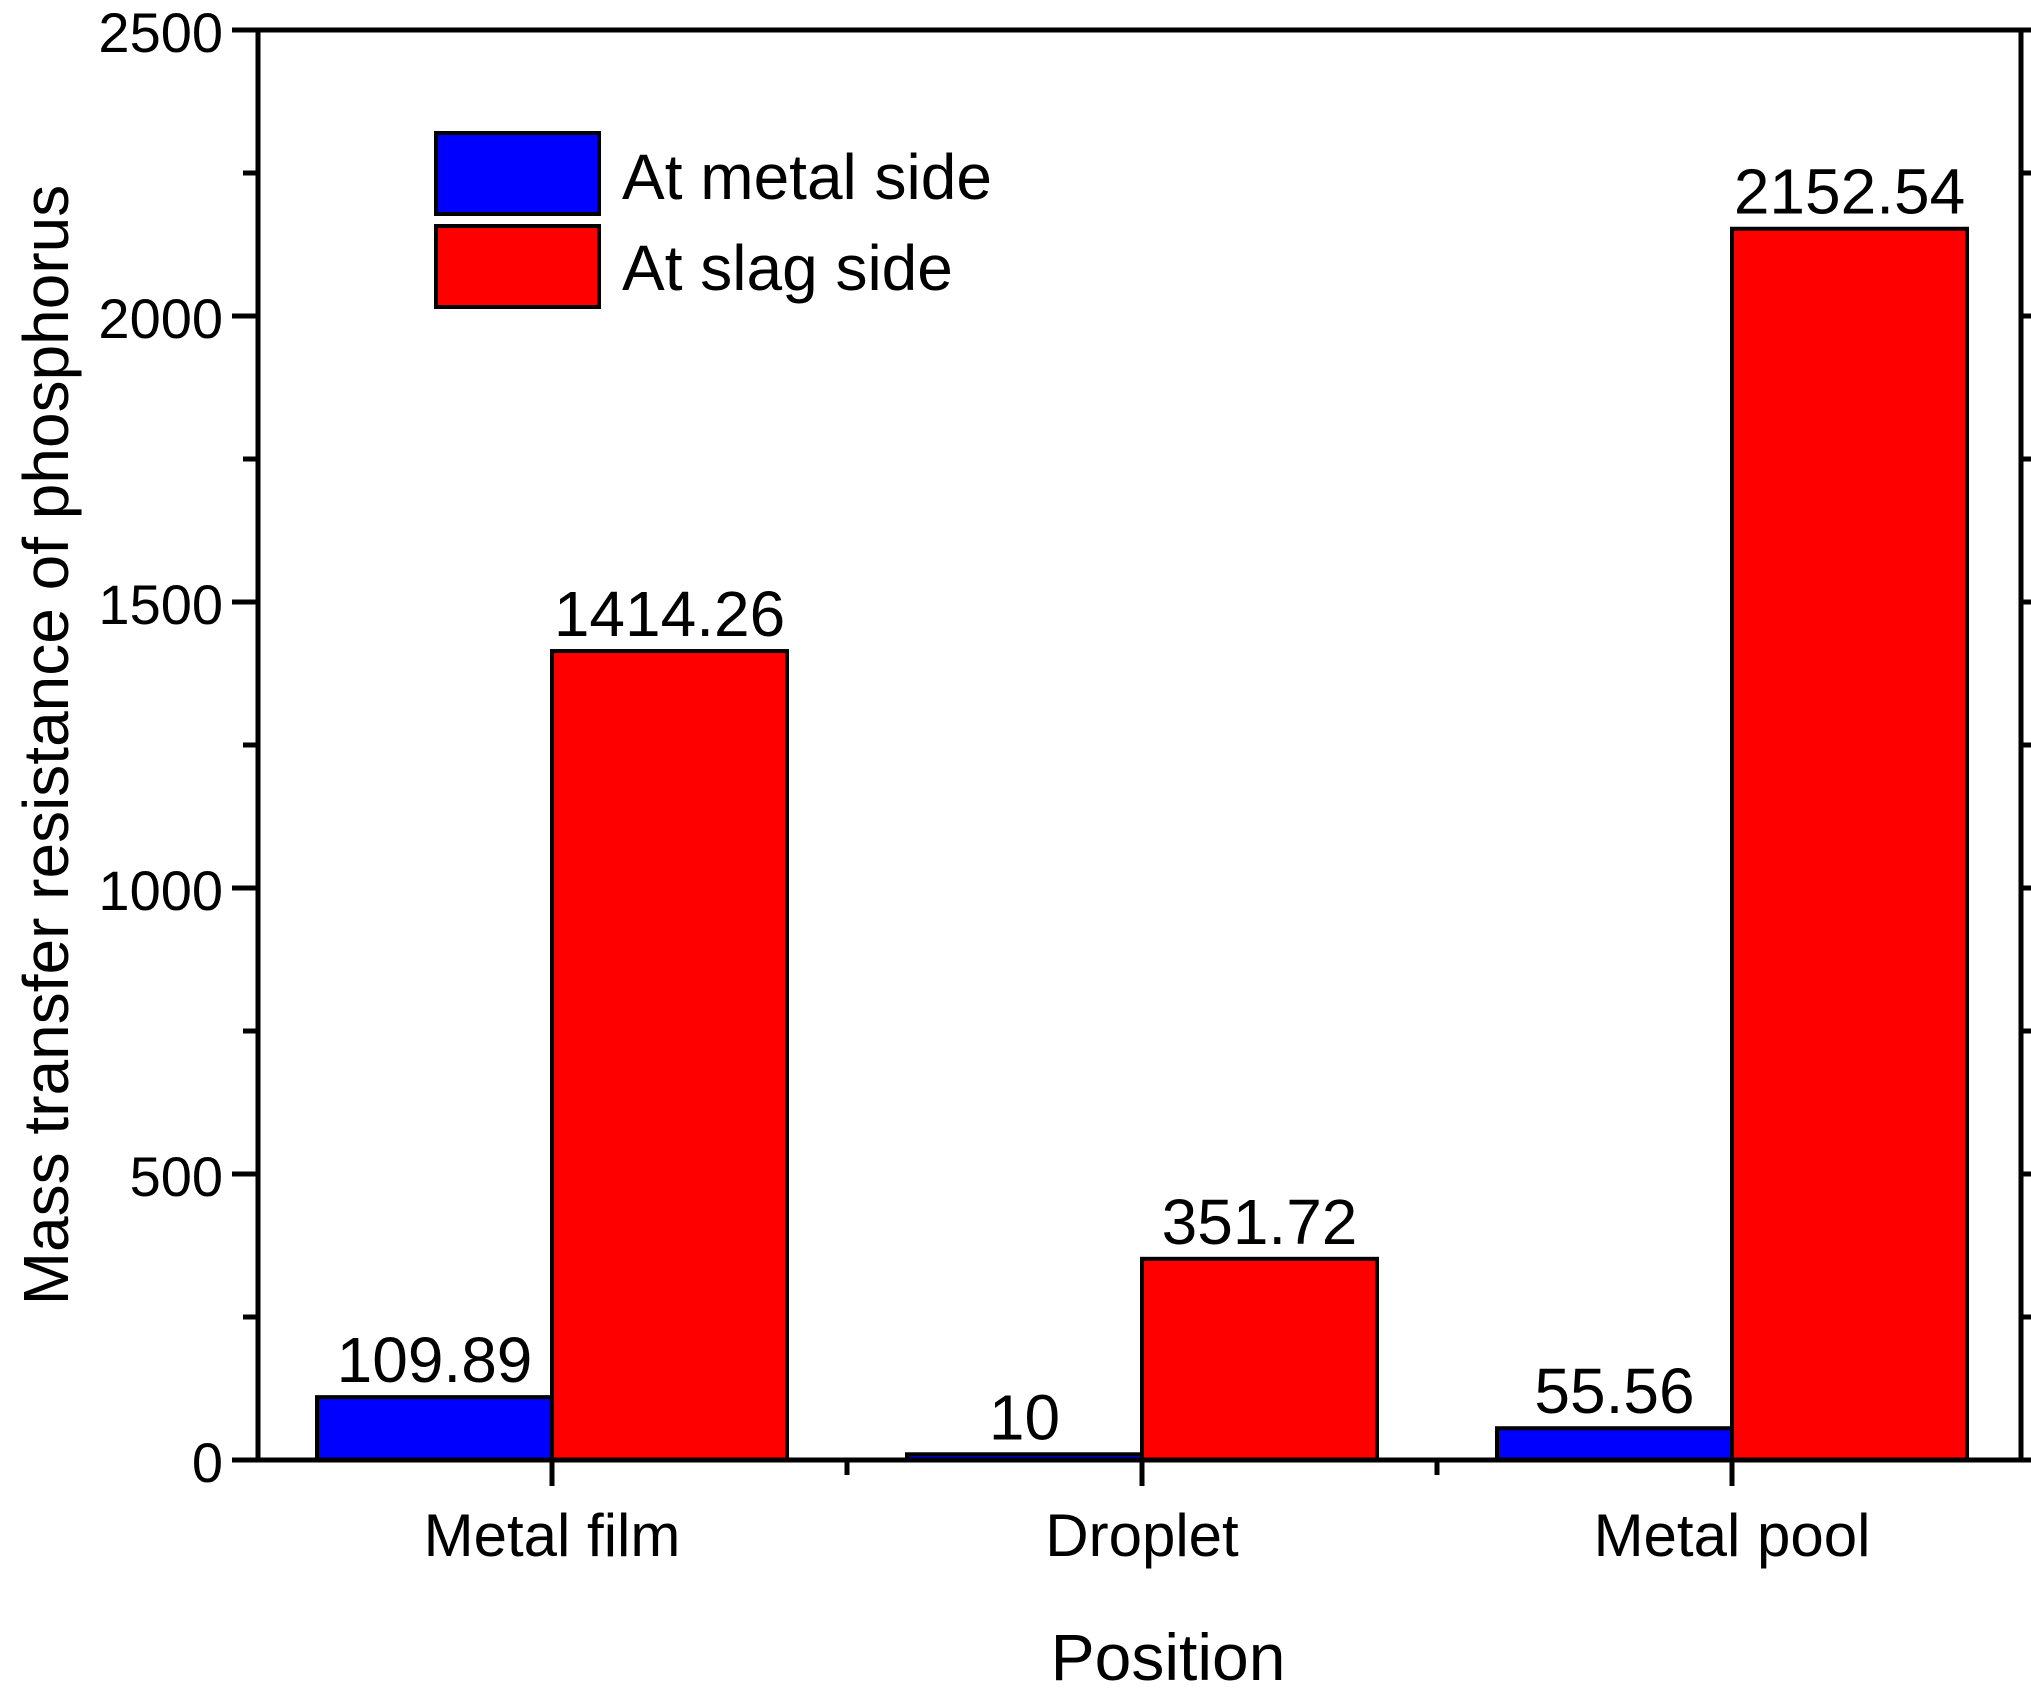 The height and width of the screenshot is (1692, 2031). What do you see at coordinates (46, 745) in the screenshot?
I see `y-axis-title: Mass transfer resistance of phosphorus` at bounding box center [46, 745].